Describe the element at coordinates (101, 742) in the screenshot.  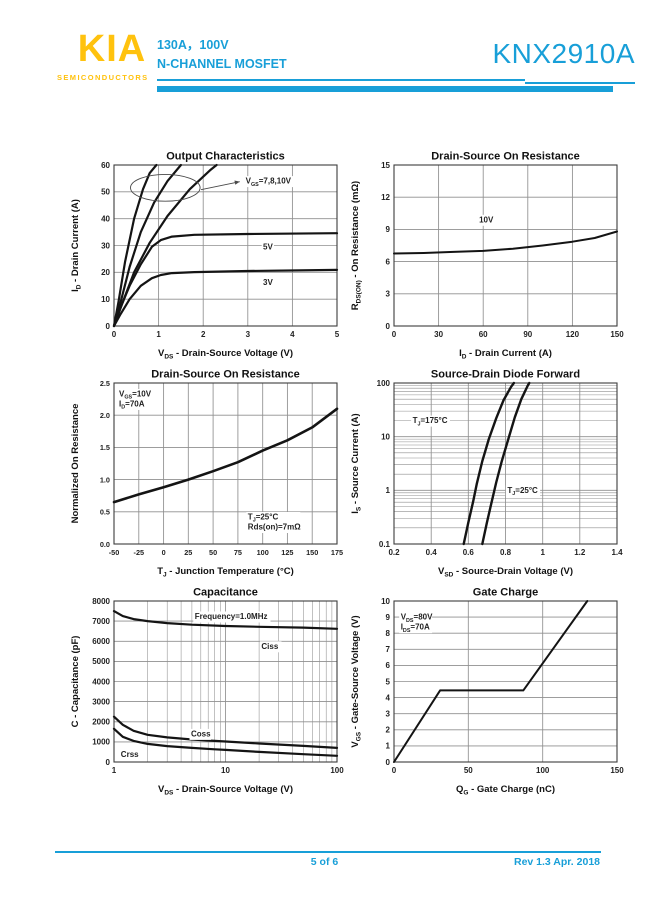
I see `y-tick-label: 1000` at that location.